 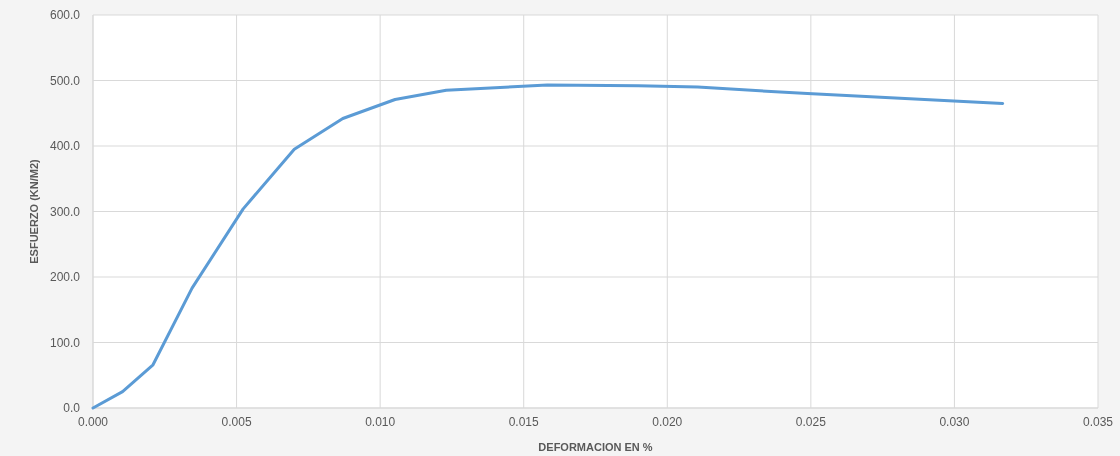 What do you see at coordinates (65, 342) in the screenshot?
I see `y-tick-label: 100.0` at bounding box center [65, 342].